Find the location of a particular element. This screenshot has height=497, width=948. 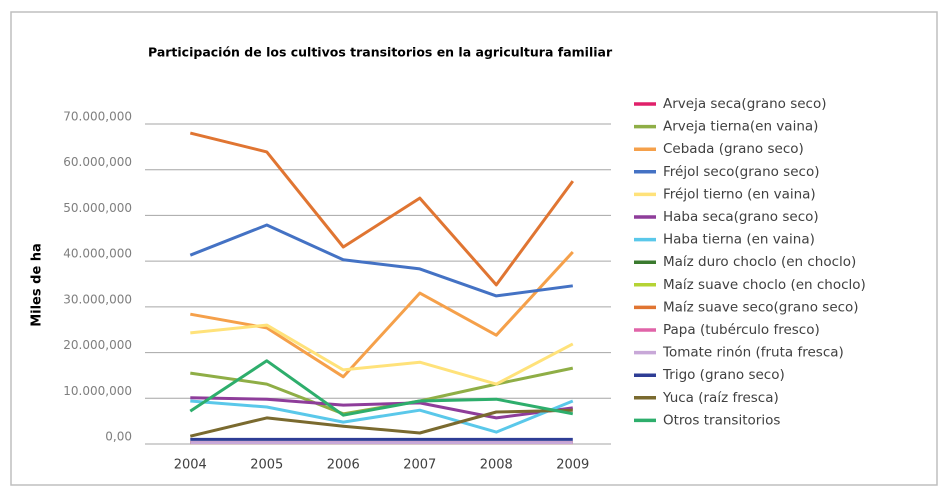

legend-label: Haba seca(grano seco) is located at coordinates (741, 217).